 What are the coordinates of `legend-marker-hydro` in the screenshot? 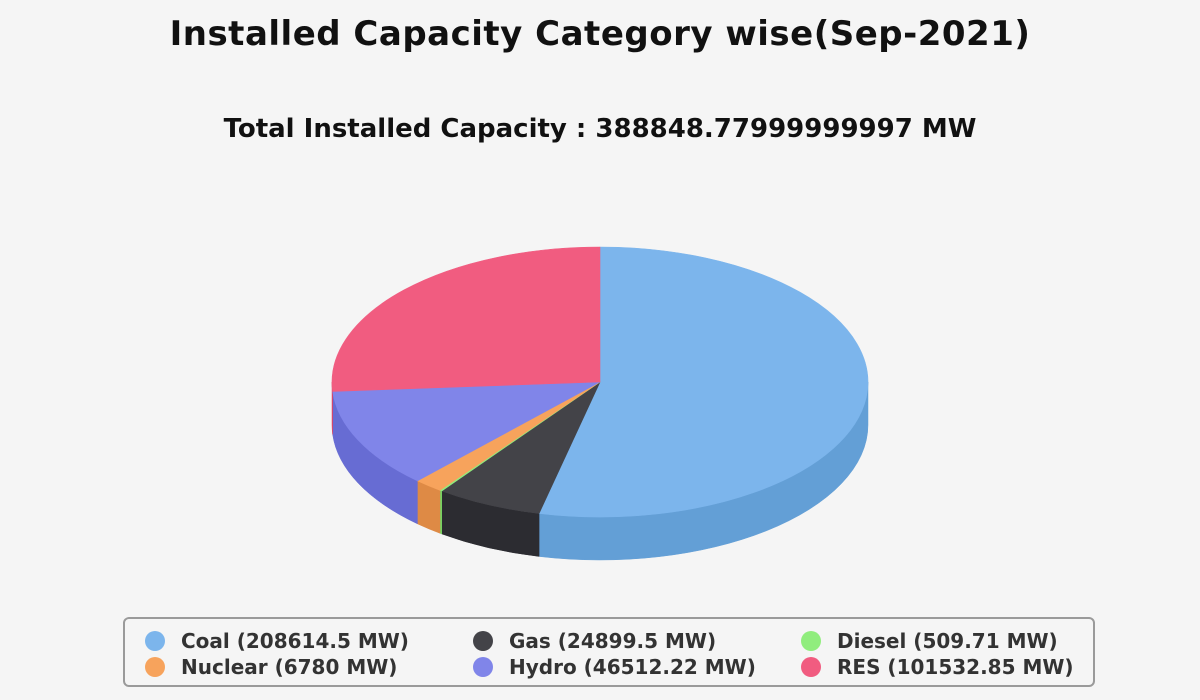 It's located at (483, 667).